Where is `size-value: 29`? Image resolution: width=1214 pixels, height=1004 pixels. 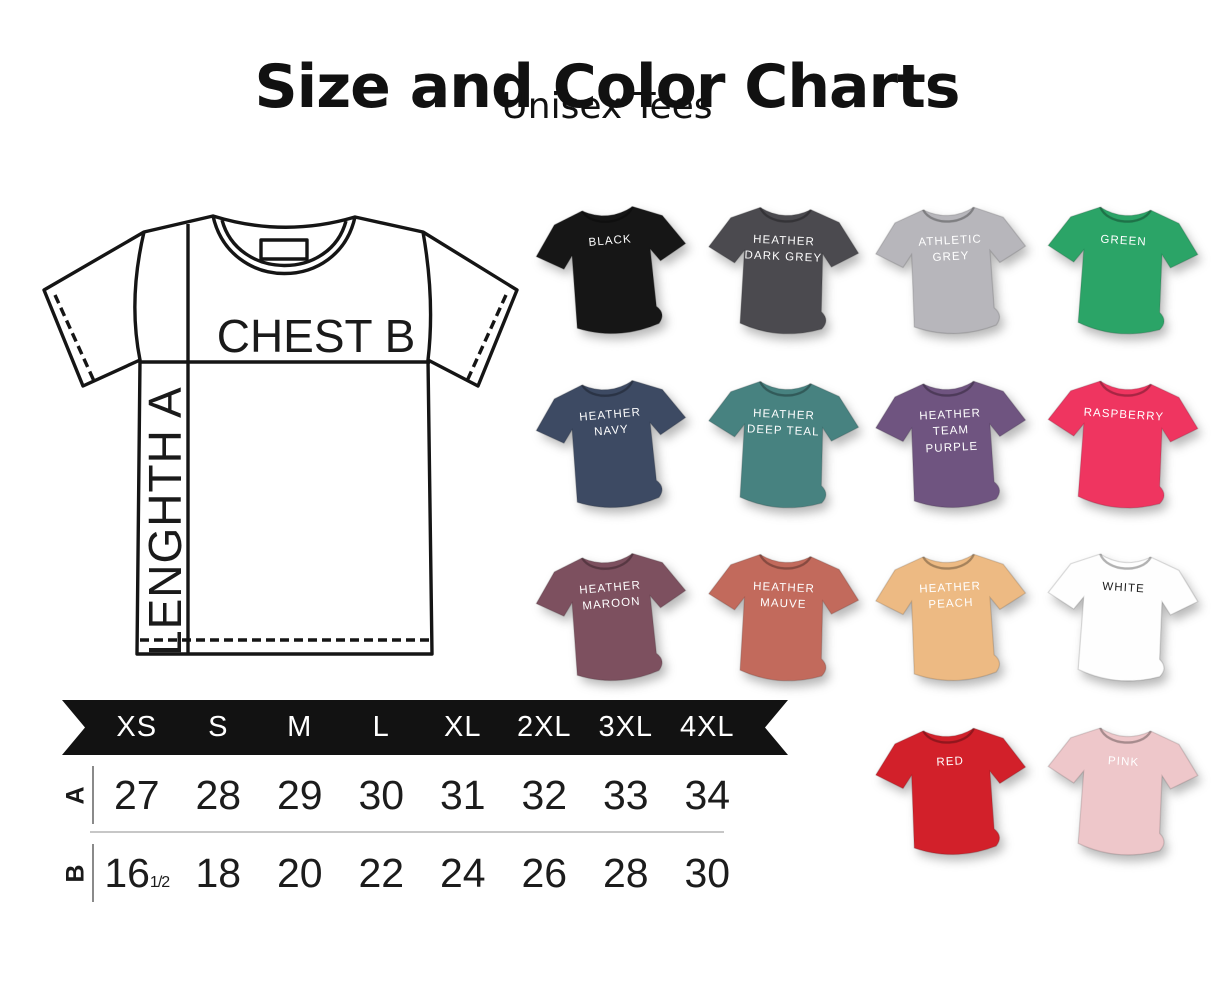
size-value: 29 is located at coordinates (299, 794).